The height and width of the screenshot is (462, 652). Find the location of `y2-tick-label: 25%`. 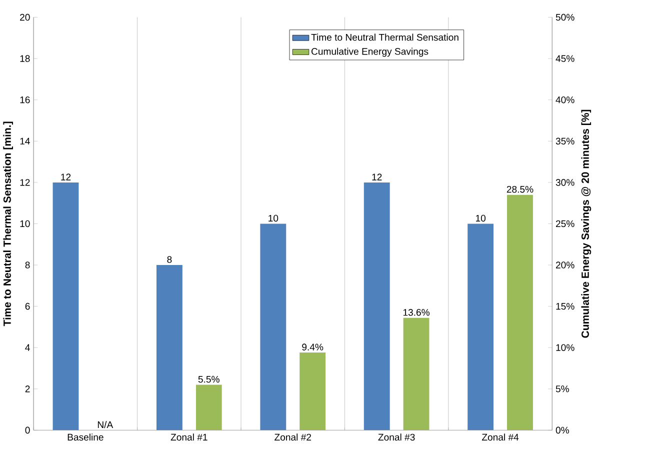

y2-tick-label: 25% is located at coordinates (565, 224).